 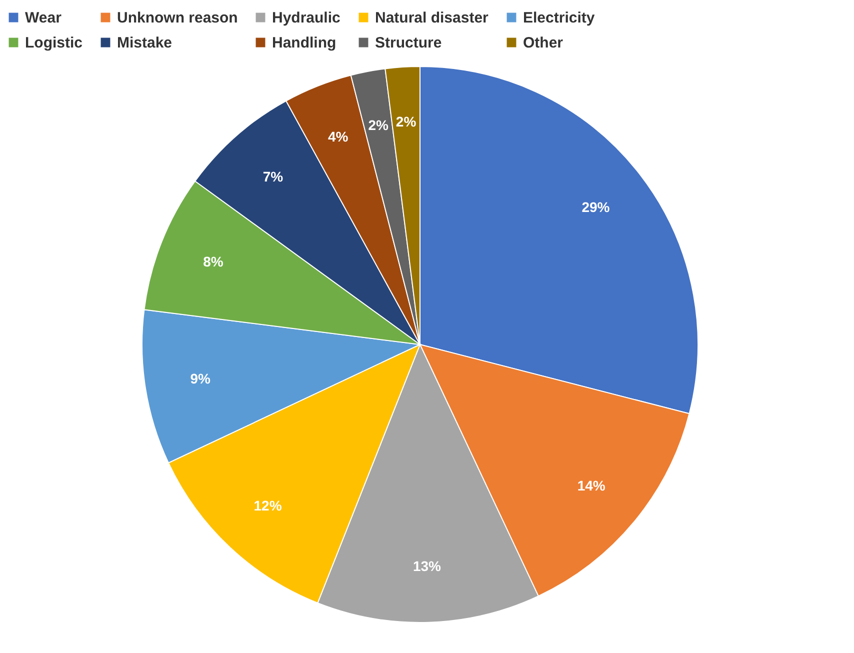 What do you see at coordinates (306, 18) in the screenshot?
I see `legend-label: Hydraulic` at bounding box center [306, 18].